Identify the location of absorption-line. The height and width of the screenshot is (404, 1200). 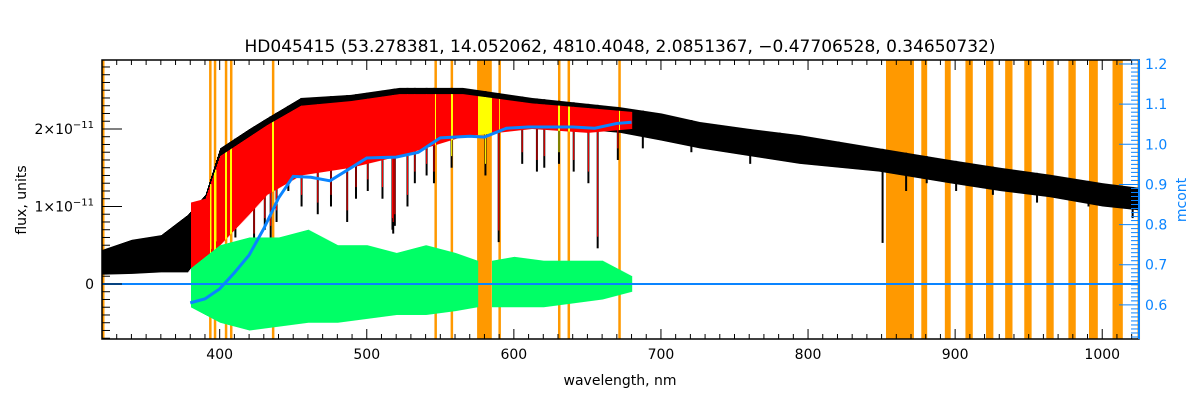
(1088, 193).